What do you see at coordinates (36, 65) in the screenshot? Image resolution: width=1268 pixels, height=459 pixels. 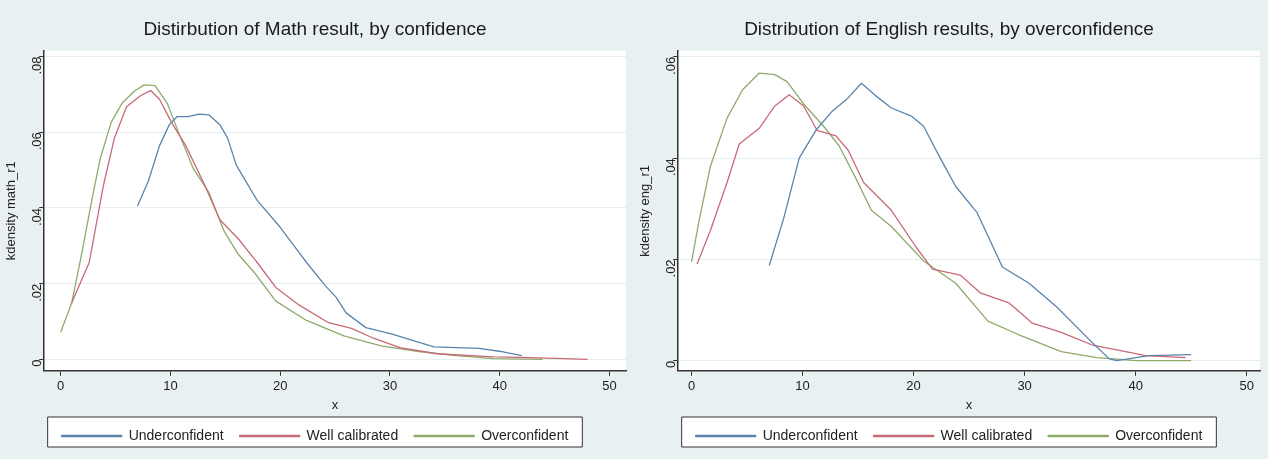 I see `y-tick-label: .08` at bounding box center [36, 65].